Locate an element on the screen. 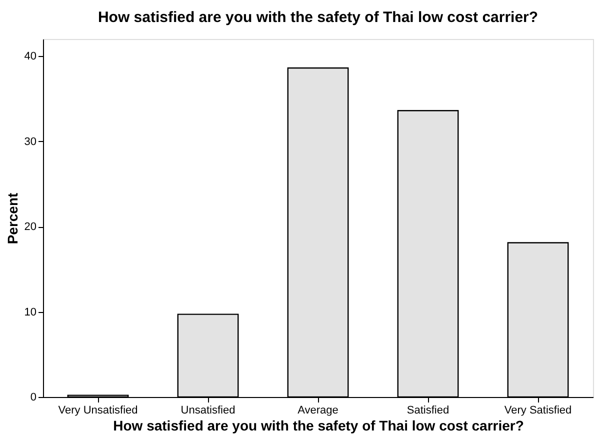  y-tick-label: 40 is located at coordinates (30, 56).